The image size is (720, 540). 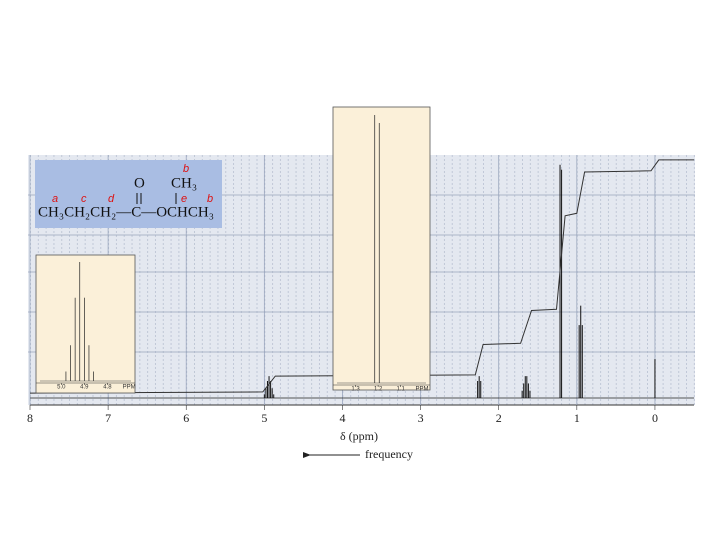 I want to click on x-tick-label: 4.8, so click(x=107, y=388).